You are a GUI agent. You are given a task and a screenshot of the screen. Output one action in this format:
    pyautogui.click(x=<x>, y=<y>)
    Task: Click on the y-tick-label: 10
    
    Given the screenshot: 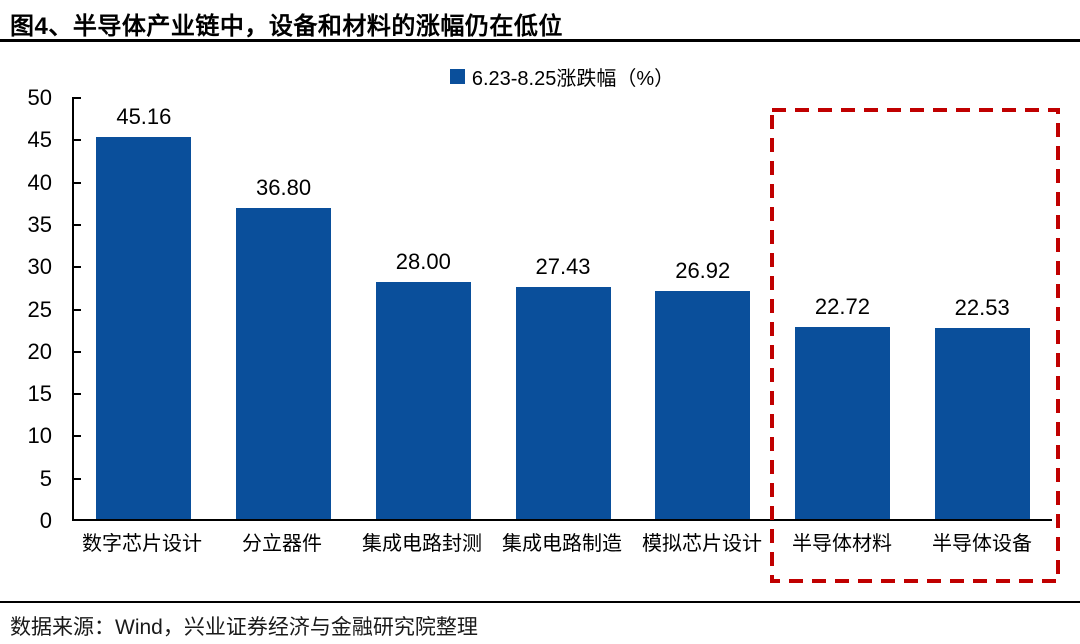 What is the action you would take?
    pyautogui.click(x=39, y=436)
    